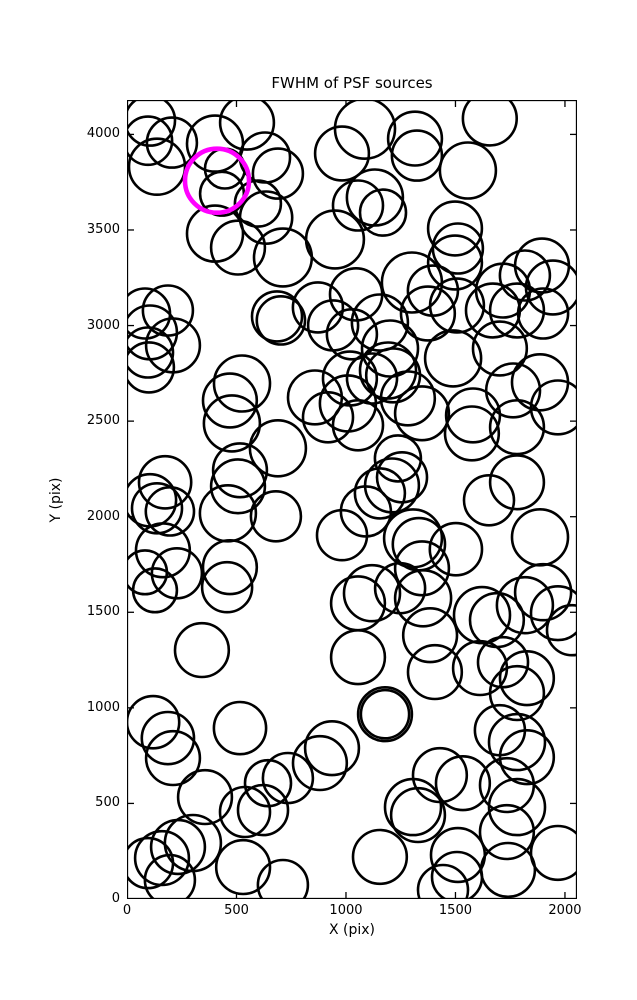 Image resolution: width=637 pixels, height=1000 pixels. What do you see at coordinates (455, 910) in the screenshot?
I see `x-tick-label: 1500` at bounding box center [455, 910].